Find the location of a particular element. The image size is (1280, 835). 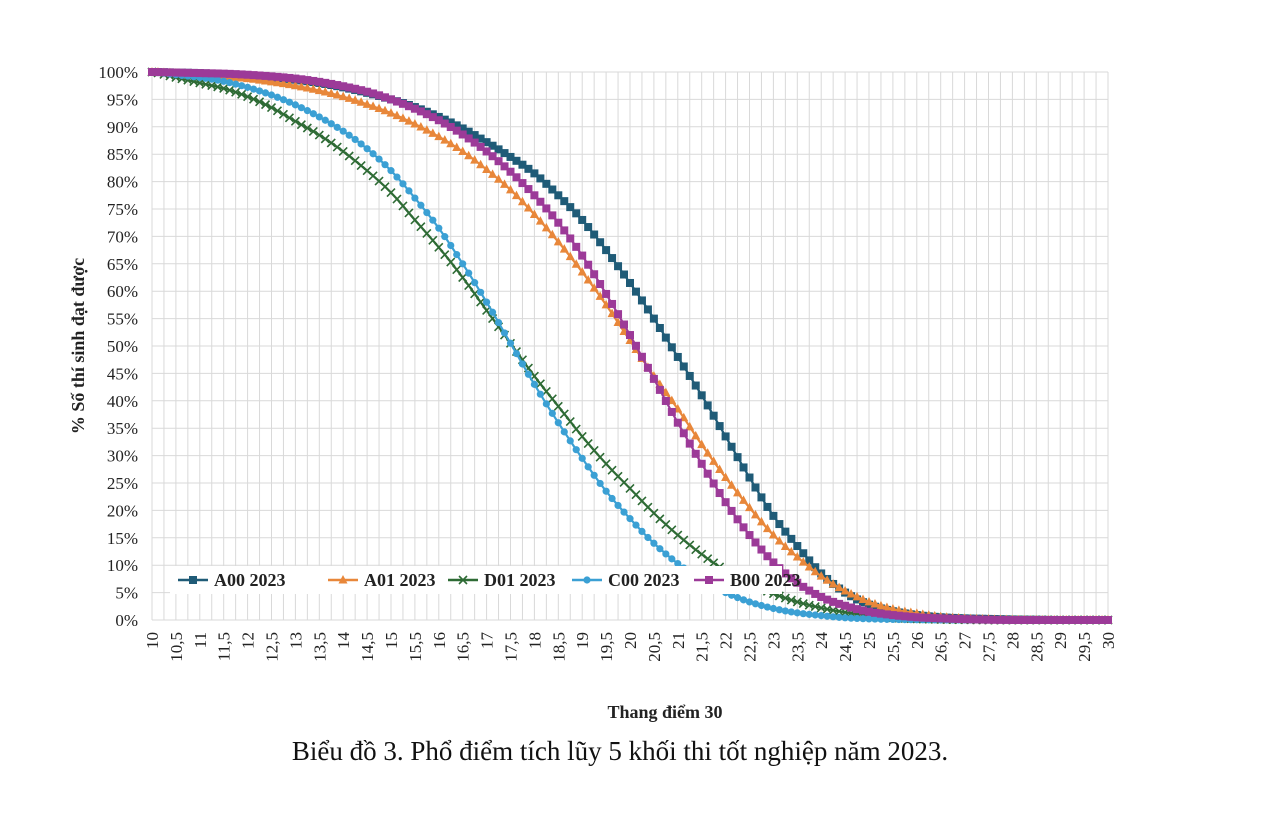

x-tick-label: 27 is located at coordinates (965, 641).